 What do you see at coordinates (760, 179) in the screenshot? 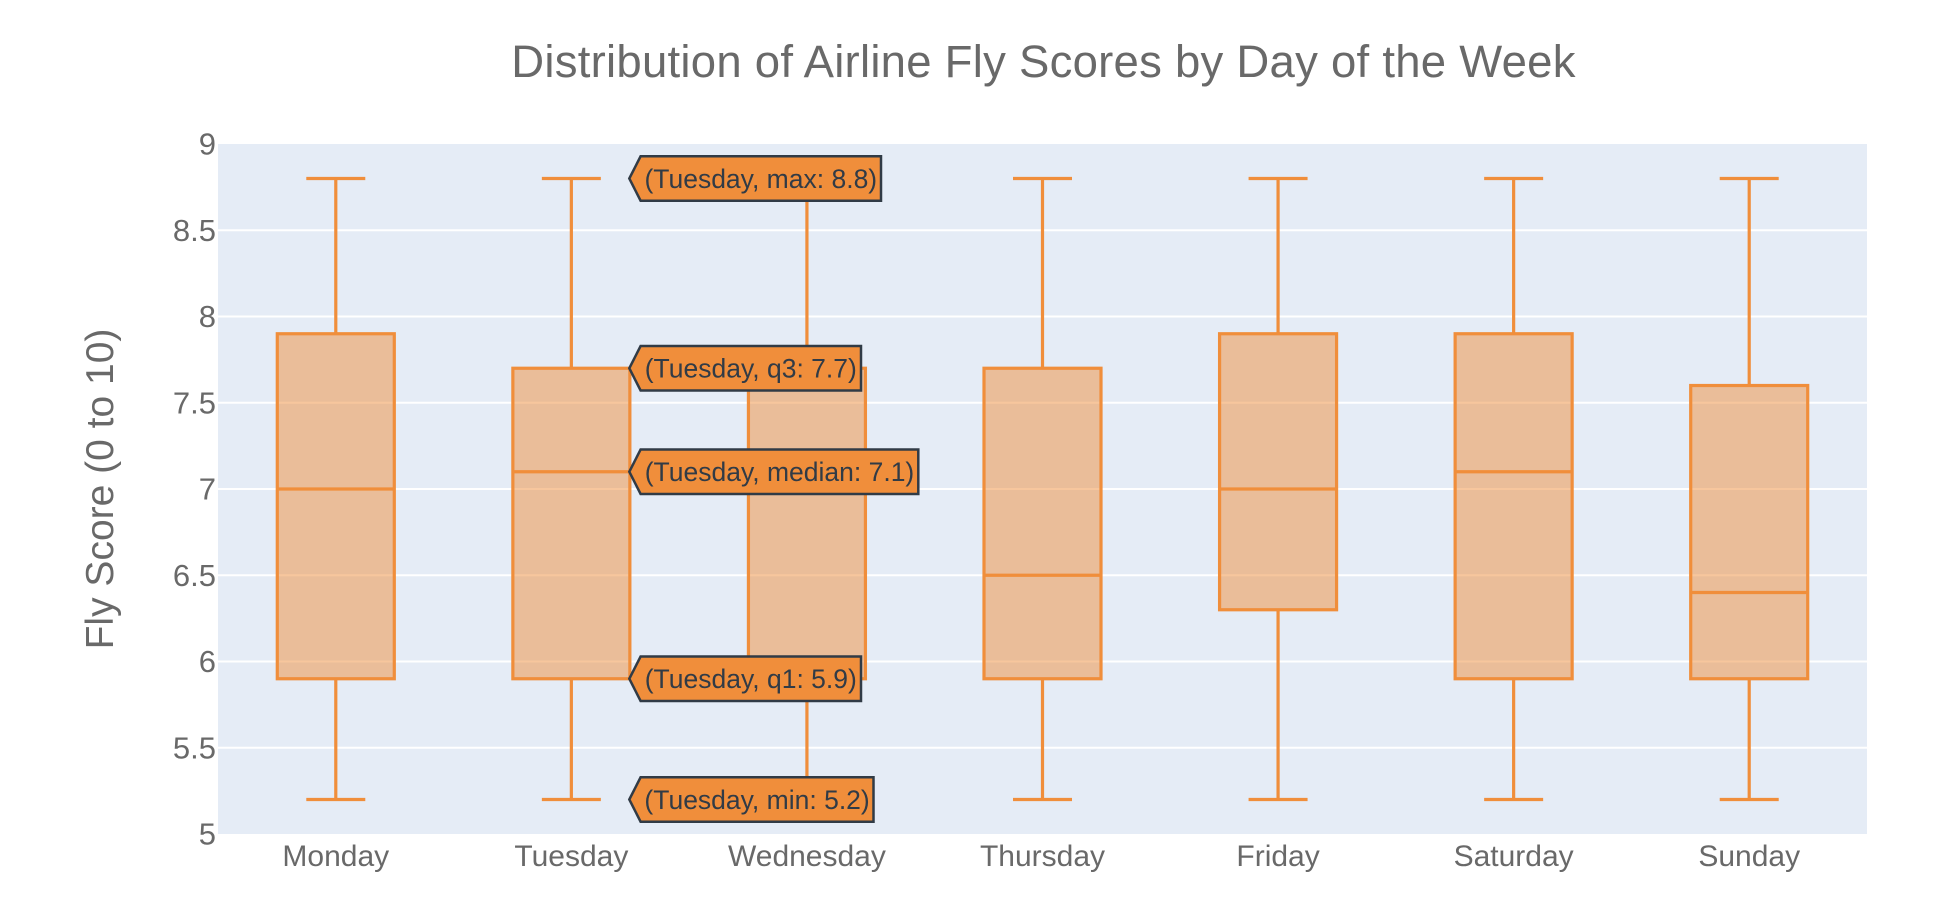
I see `svg-text: (Tuesday, max: 8.8)` at bounding box center [760, 179].